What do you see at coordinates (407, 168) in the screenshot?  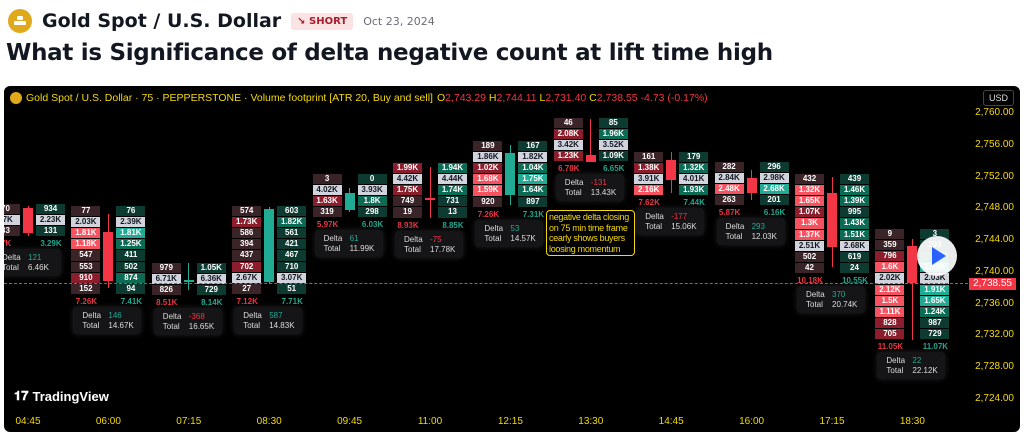 I see `sell-volume-cell: 1.99K` at bounding box center [407, 168].